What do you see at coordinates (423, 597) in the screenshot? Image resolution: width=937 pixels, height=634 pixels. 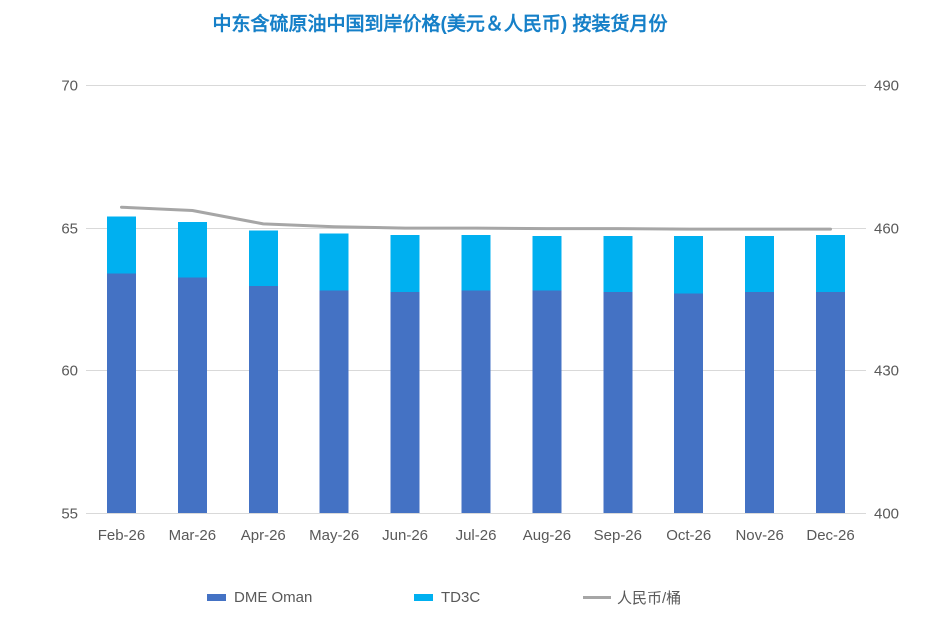 I see `legend-swatch-td3c-icon` at bounding box center [423, 597].